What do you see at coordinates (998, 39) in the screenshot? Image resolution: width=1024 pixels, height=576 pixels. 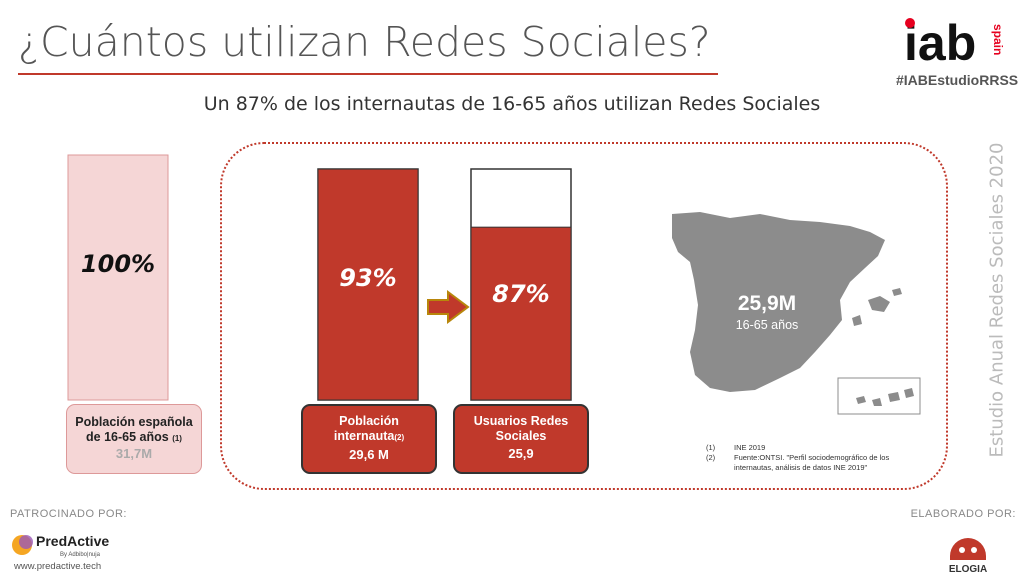 I see `logo-subtext: spain` at bounding box center [998, 39].